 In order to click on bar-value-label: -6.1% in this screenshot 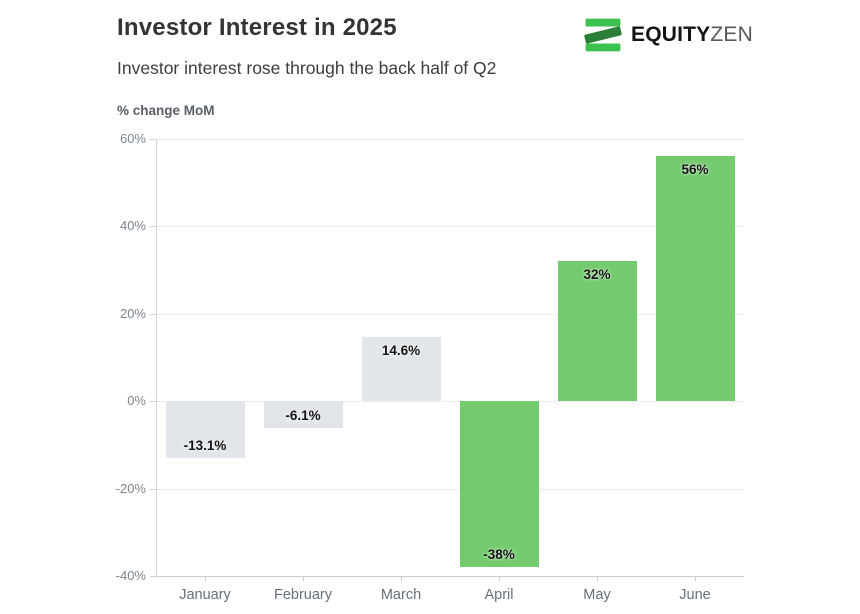, I will do `click(303, 415)`.